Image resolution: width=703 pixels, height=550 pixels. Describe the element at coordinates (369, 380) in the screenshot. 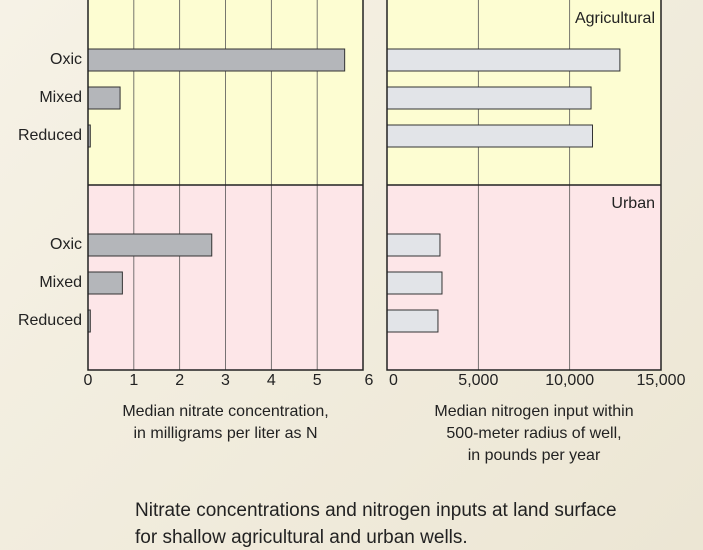

I see `x-tick-label: 6` at that location.